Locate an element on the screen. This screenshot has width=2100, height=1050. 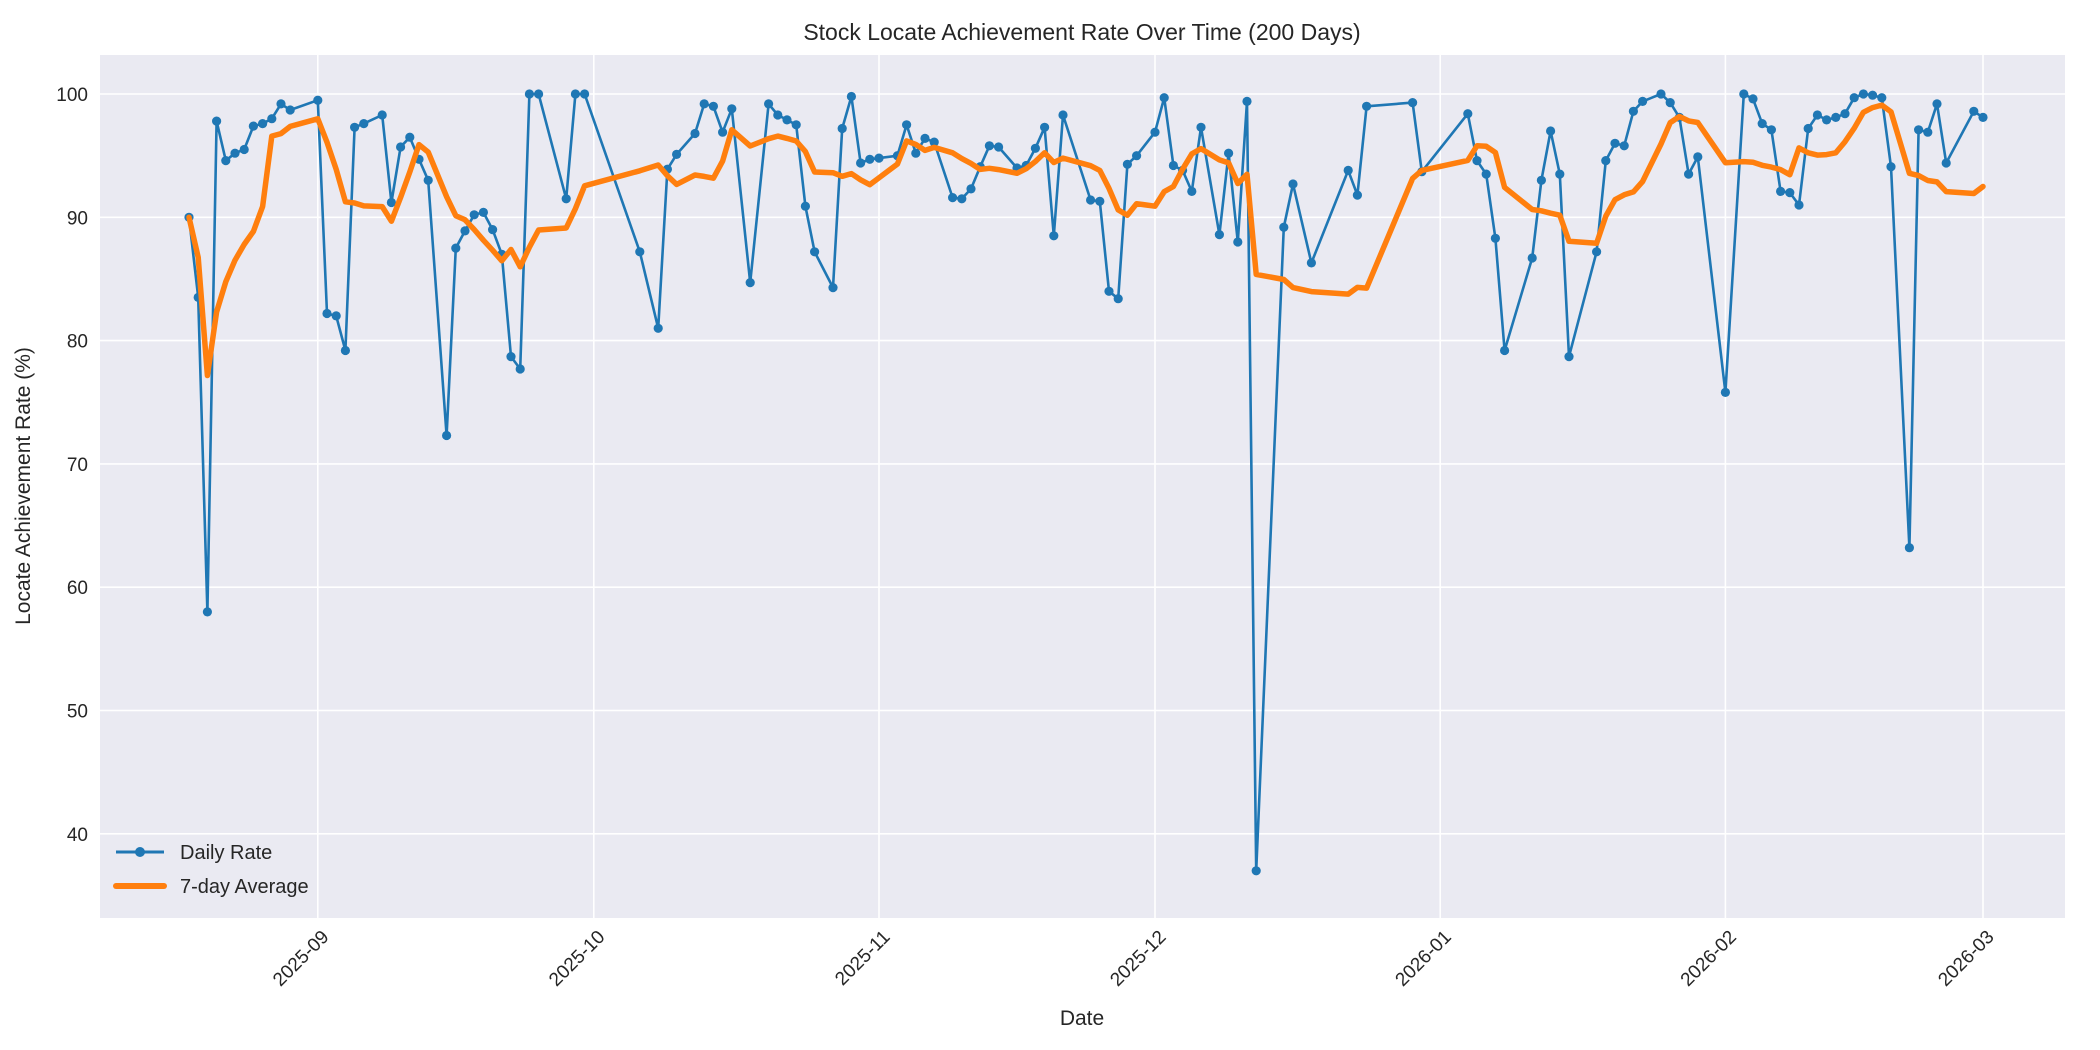
y-tick-label: 70 is located at coordinates (77, 465).